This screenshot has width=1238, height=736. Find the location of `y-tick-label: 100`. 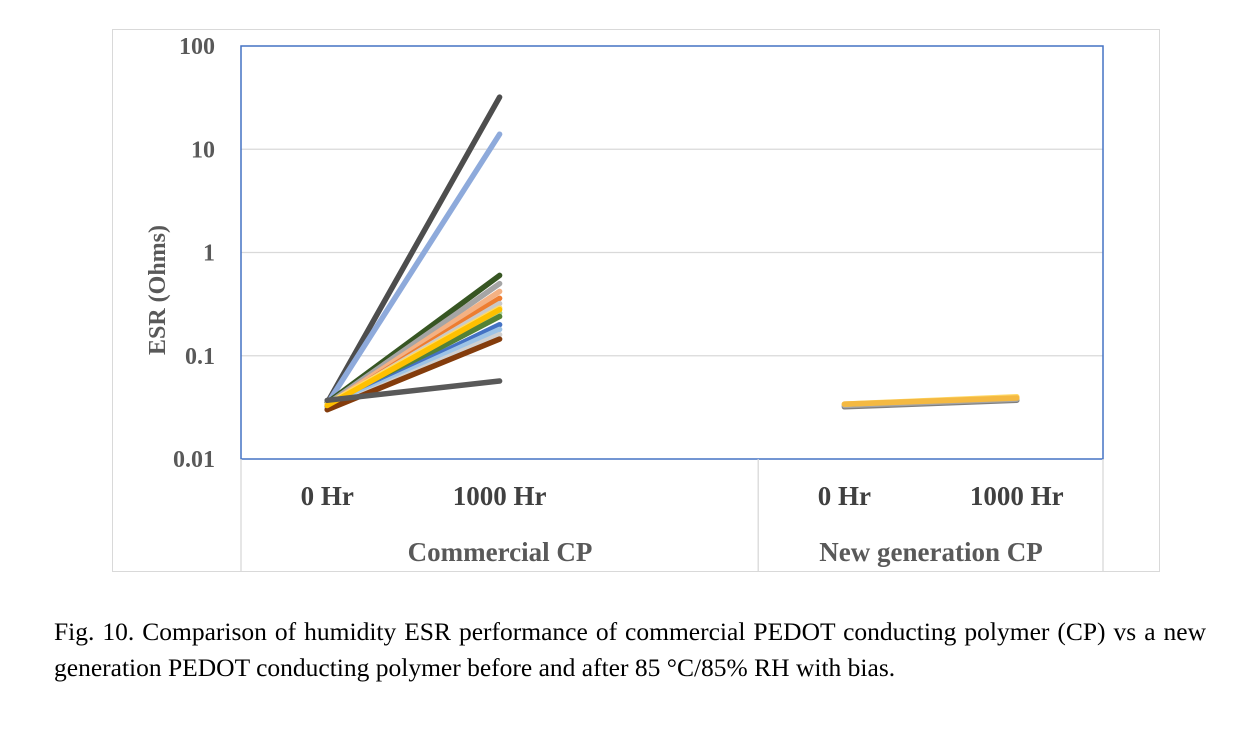

y-tick-label: 100 is located at coordinates (197, 47).